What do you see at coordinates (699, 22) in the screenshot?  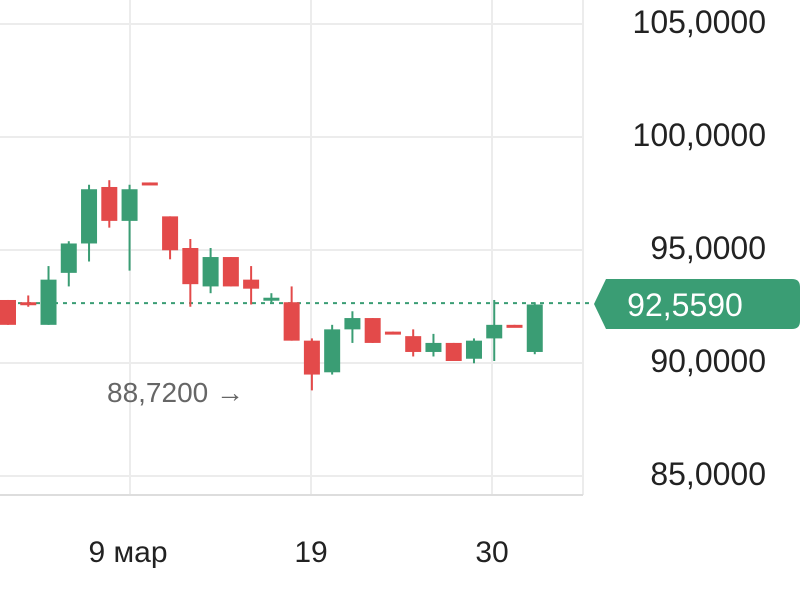 I see `y-tick-label: 105,0000` at bounding box center [699, 22].